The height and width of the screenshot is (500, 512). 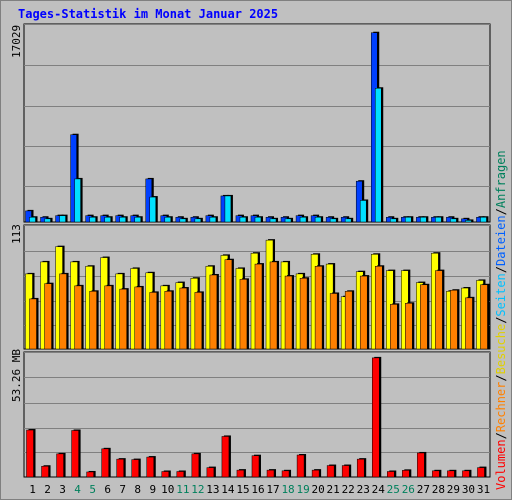 What do you see at coordinates (302, 489) in the screenshot?
I see `day-label-19: 19` at bounding box center [302, 489].